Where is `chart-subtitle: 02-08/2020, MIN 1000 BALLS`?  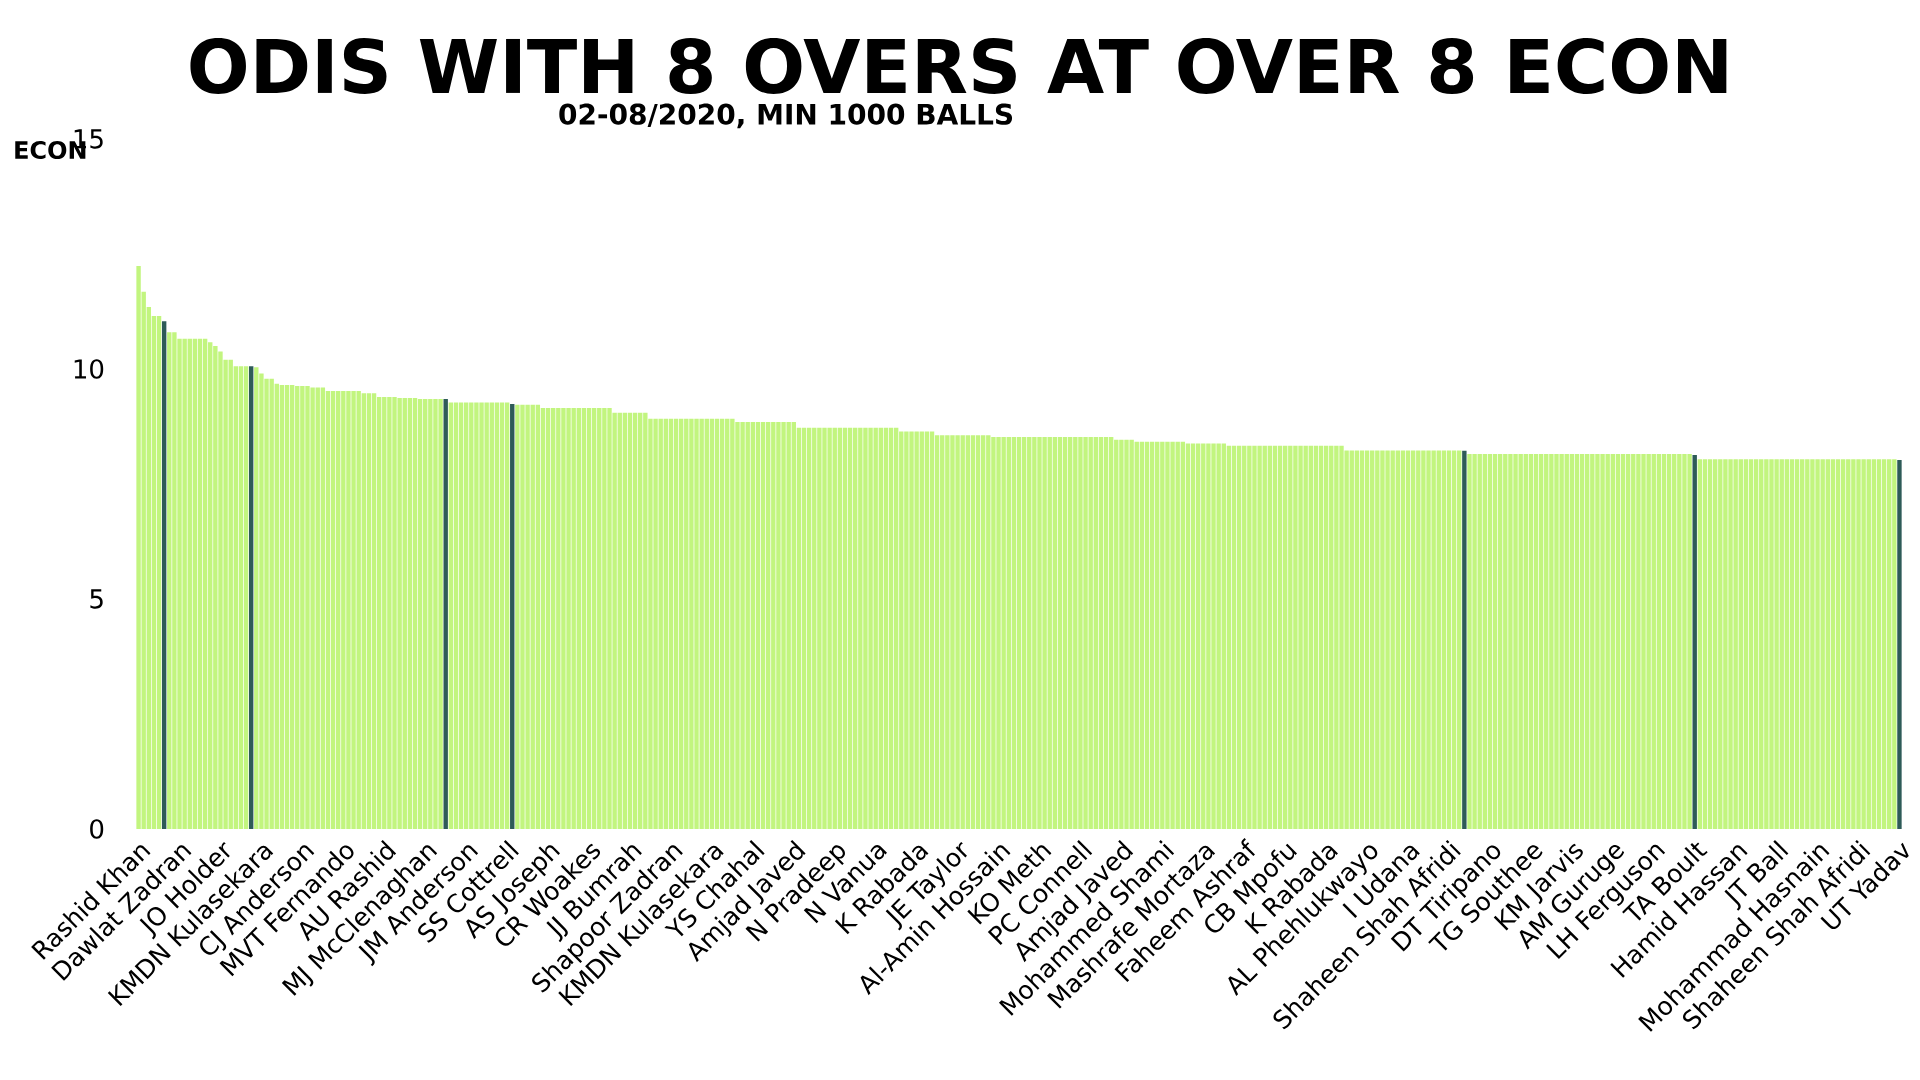
chart-subtitle: 02-08/2020, MIN 1000 BALLS is located at coordinates (786, 116).